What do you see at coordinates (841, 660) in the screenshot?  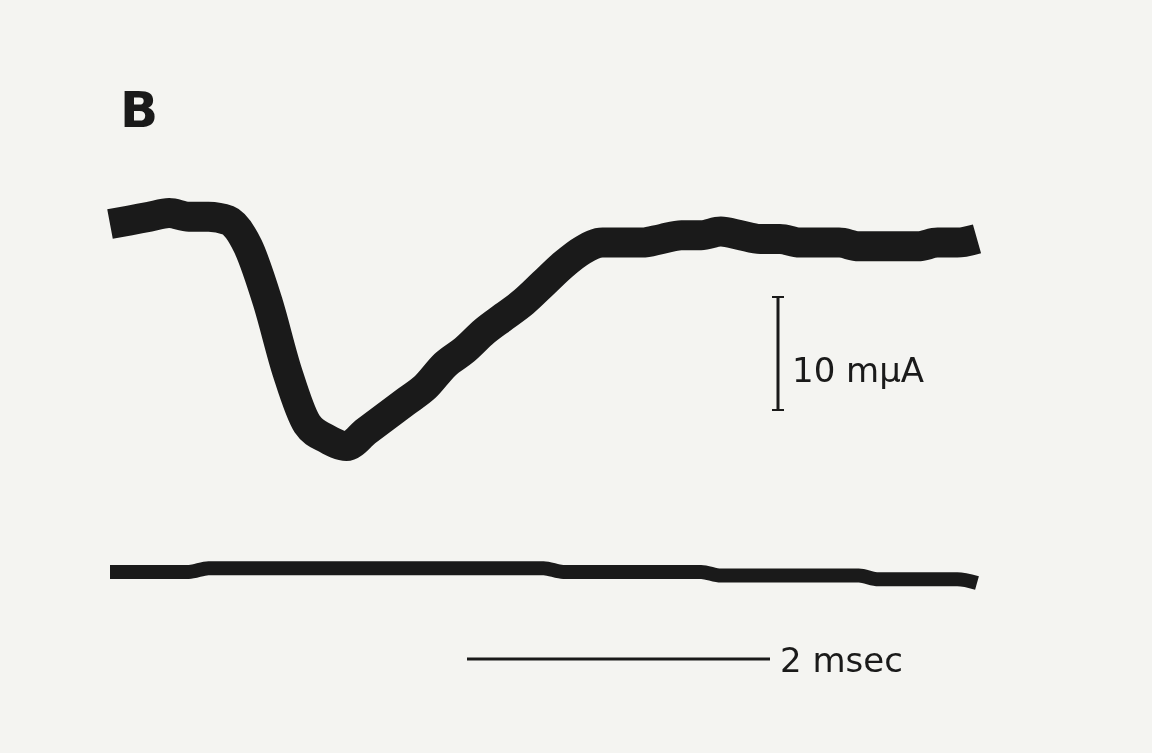 I see `text: 2 msec` at bounding box center [841, 660].